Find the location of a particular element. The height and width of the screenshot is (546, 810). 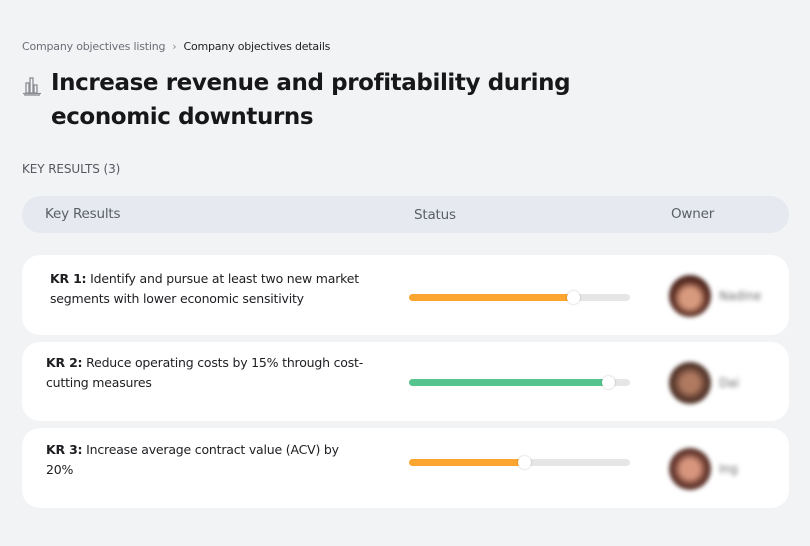

owner: Dai is located at coordinates (704, 383).